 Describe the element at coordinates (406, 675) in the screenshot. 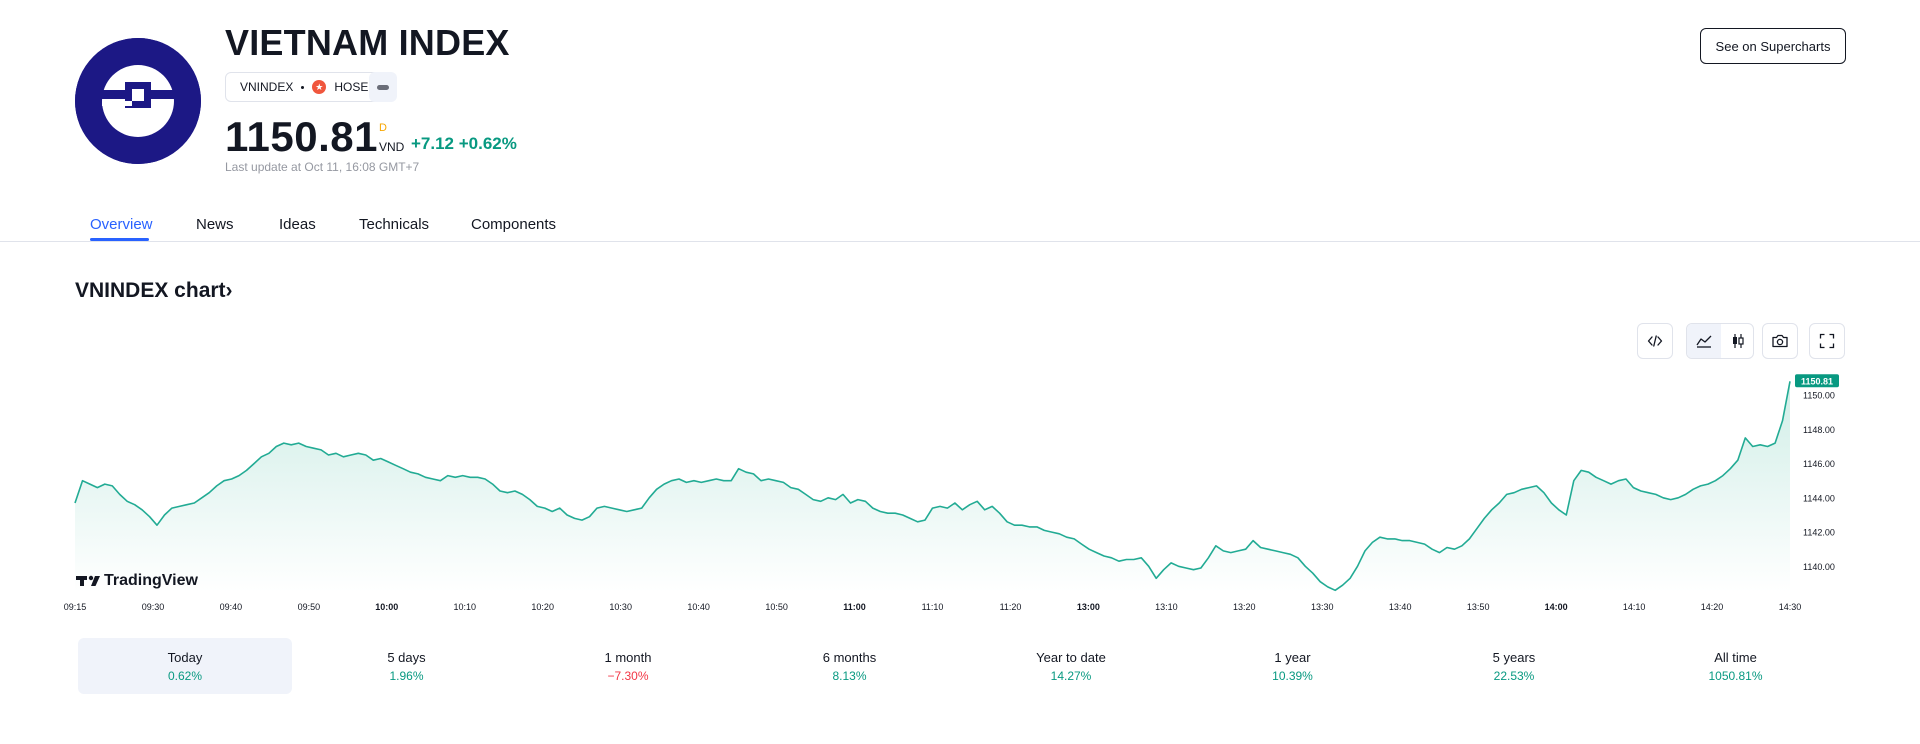

I see `period-change: 1.96%` at that location.